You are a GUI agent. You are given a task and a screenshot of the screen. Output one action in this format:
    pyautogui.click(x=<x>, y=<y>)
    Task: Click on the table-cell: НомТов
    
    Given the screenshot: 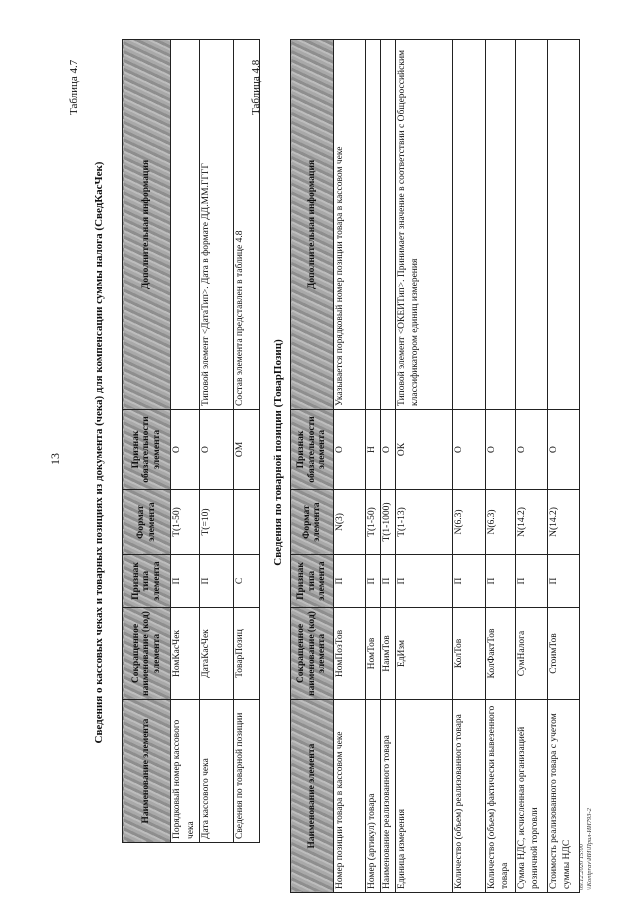 What is the action you would take?
    pyautogui.click(x=373, y=653)
    